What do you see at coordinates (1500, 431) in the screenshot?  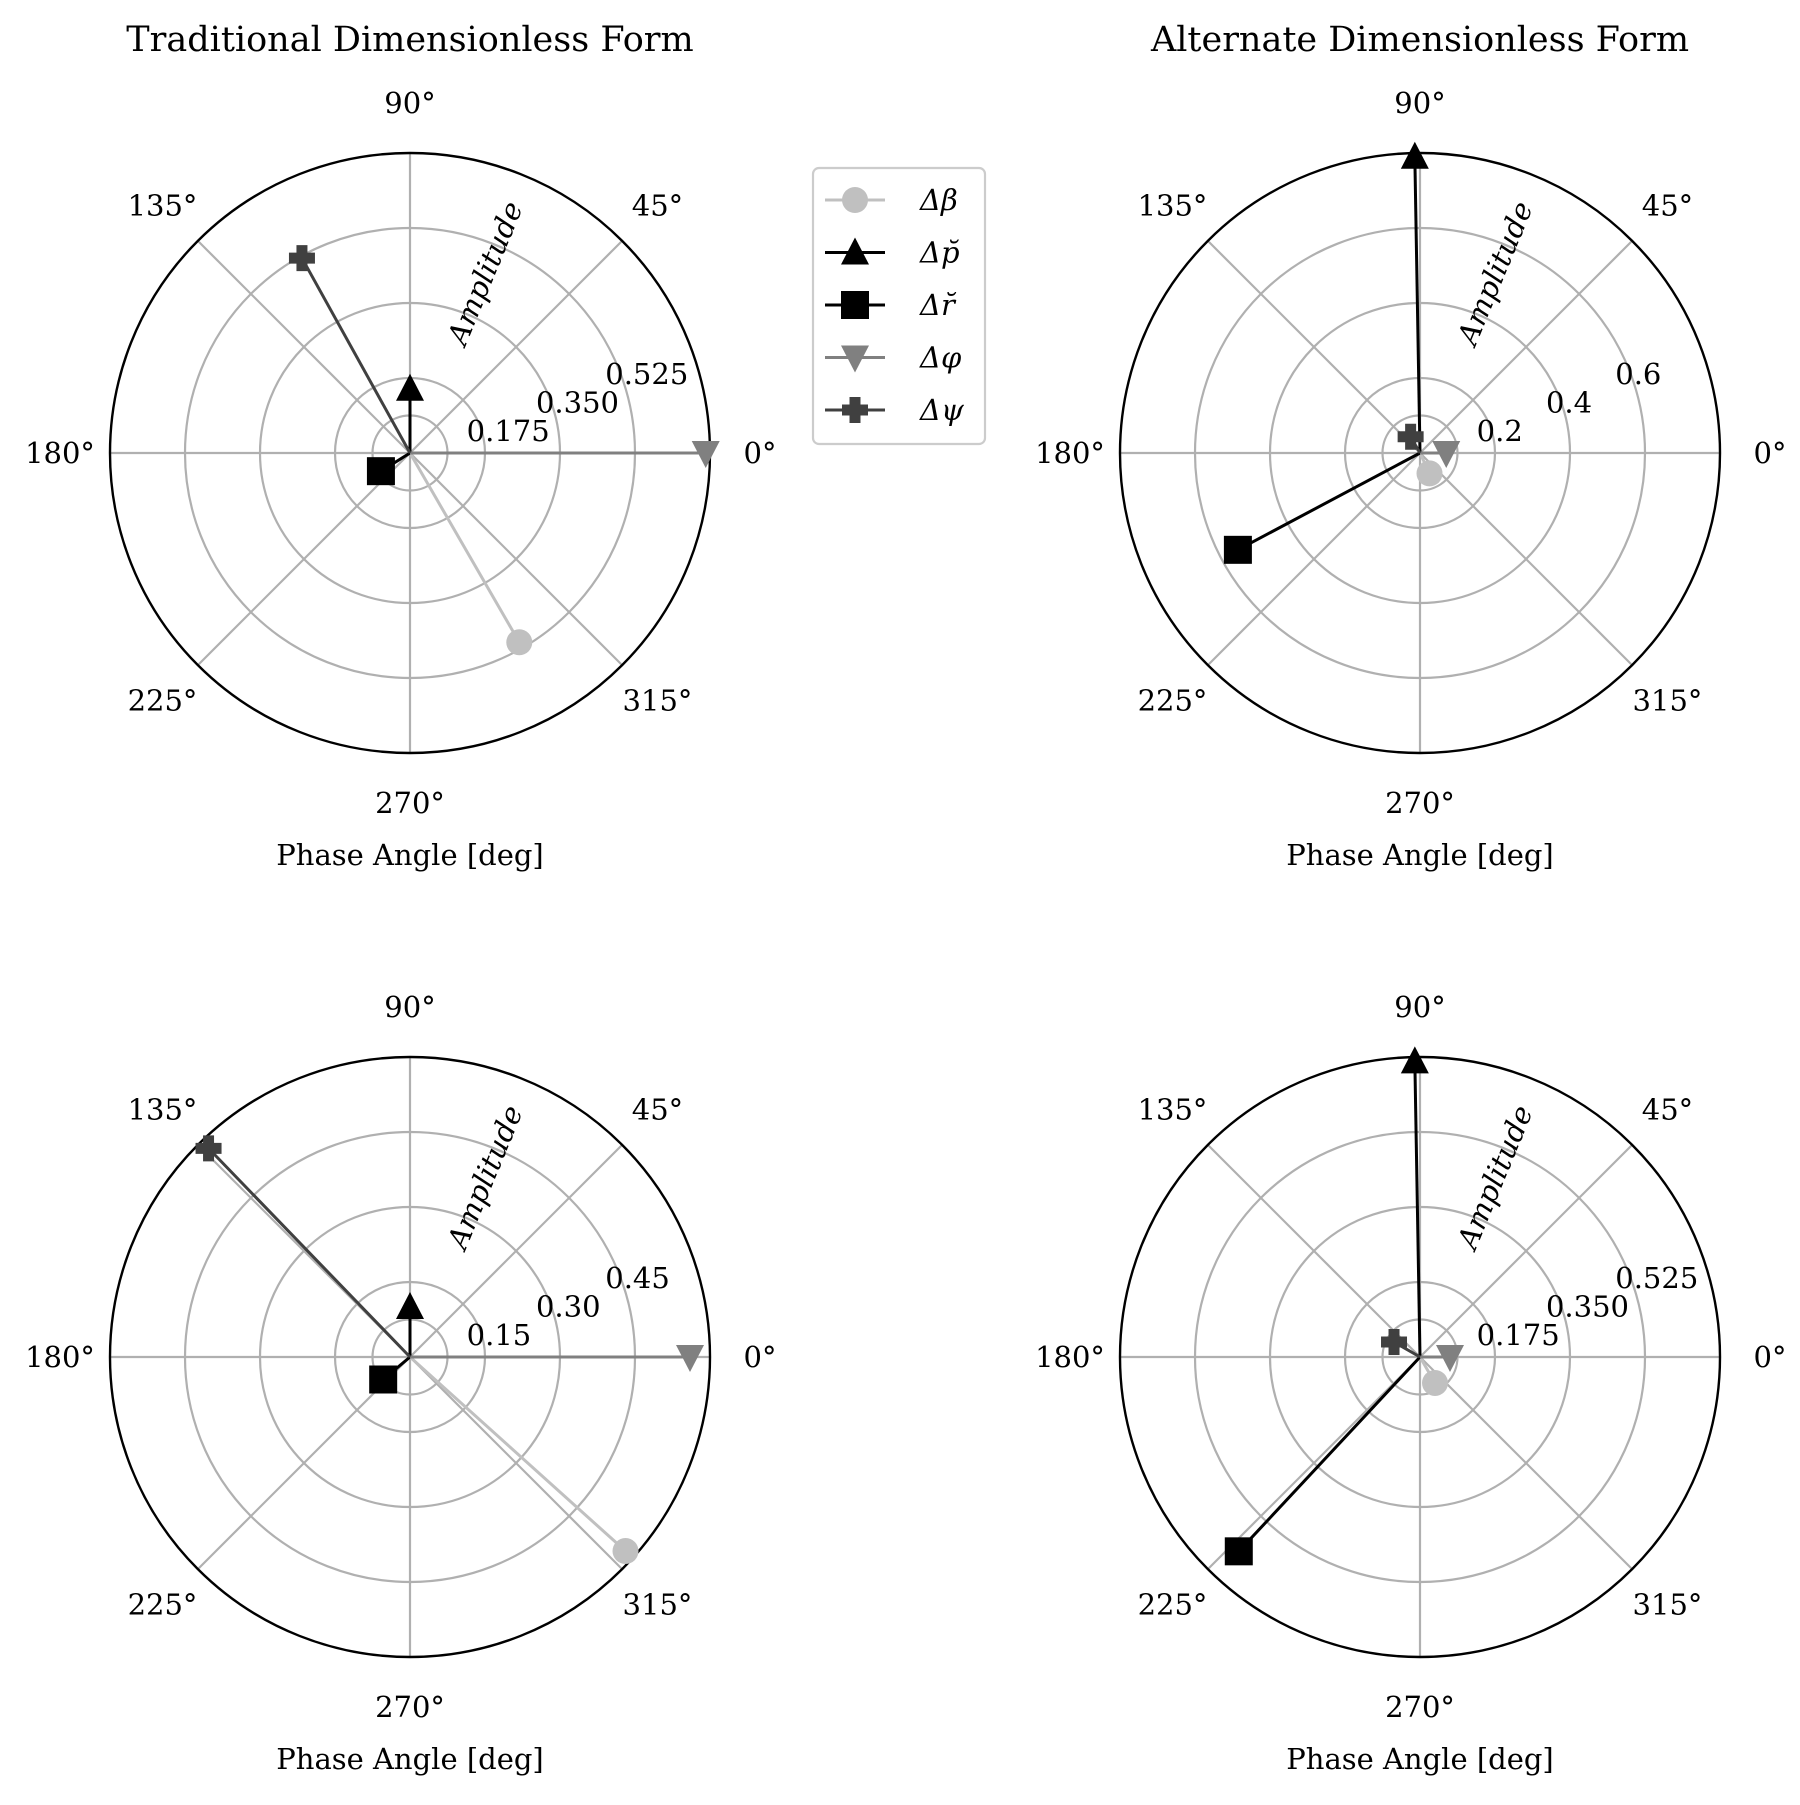 I see `radial-tick-label: 0.2` at bounding box center [1500, 431].